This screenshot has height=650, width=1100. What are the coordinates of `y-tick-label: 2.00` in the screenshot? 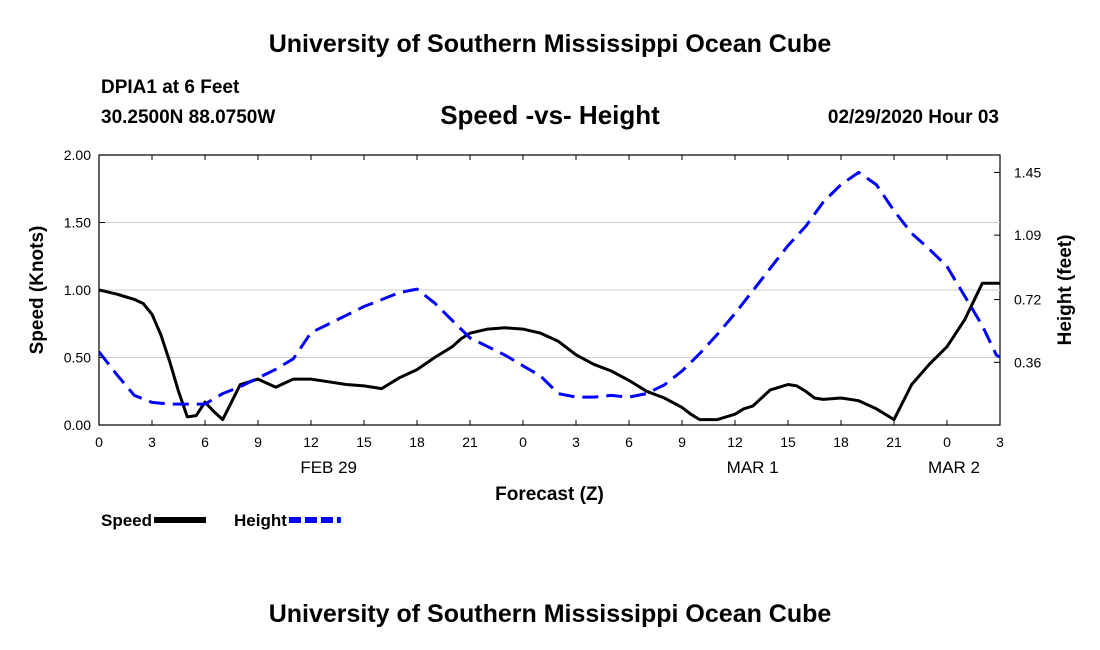 It's located at (77, 155).